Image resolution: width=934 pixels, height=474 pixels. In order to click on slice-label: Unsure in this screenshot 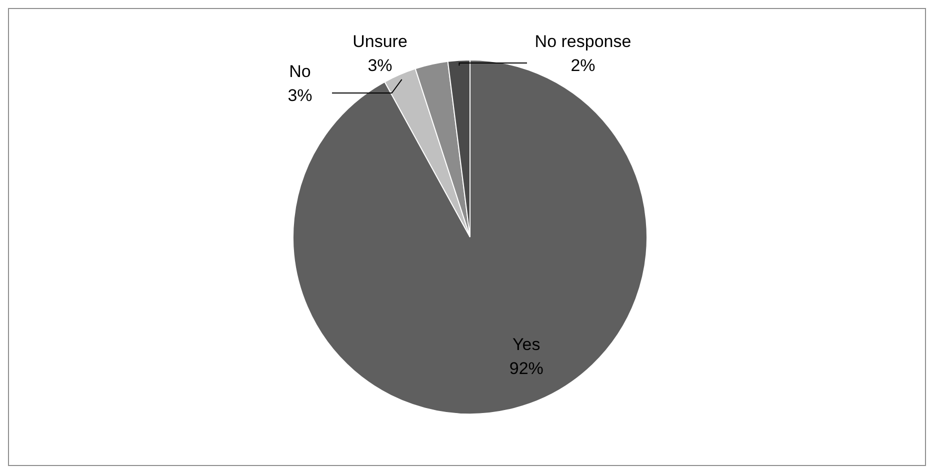, I will do `click(380, 41)`.